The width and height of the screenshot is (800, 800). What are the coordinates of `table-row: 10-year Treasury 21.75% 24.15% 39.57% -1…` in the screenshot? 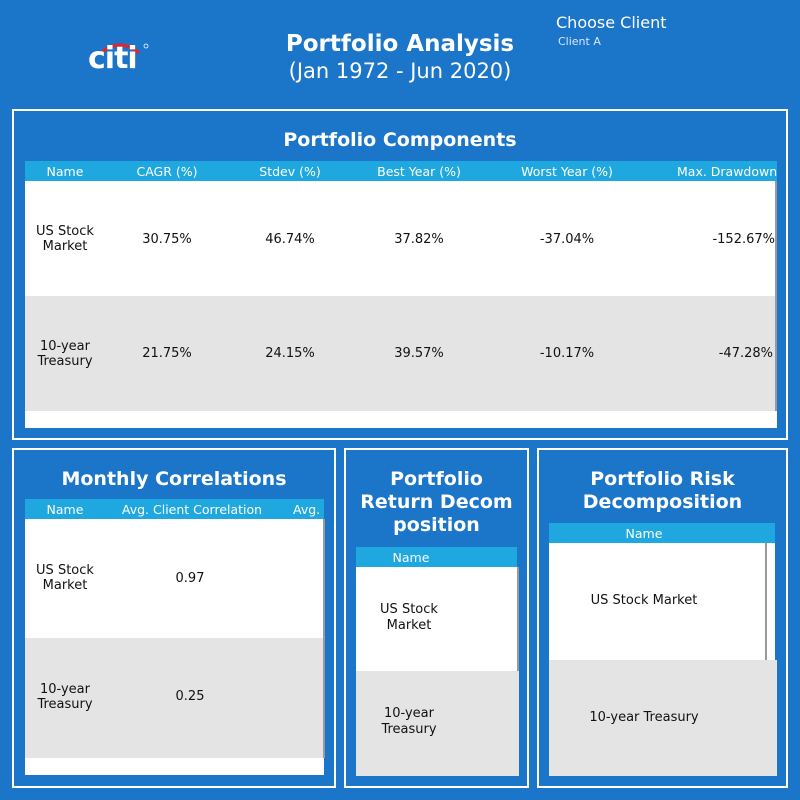 It's located at (401, 353).